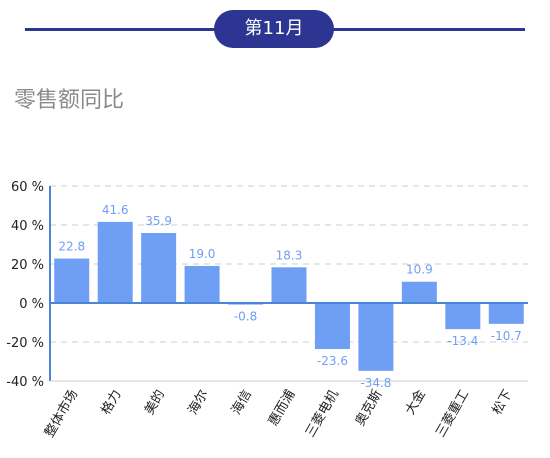  Describe the element at coordinates (282, 408) in the screenshot. I see `category-label: 惠而浦` at that location.